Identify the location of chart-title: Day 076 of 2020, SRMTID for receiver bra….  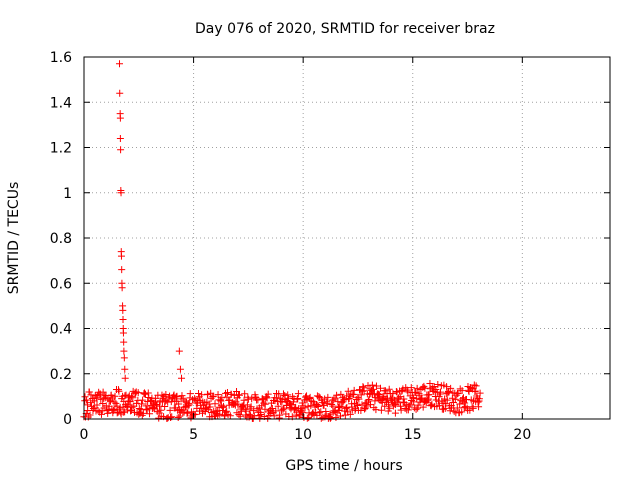
(345, 29).